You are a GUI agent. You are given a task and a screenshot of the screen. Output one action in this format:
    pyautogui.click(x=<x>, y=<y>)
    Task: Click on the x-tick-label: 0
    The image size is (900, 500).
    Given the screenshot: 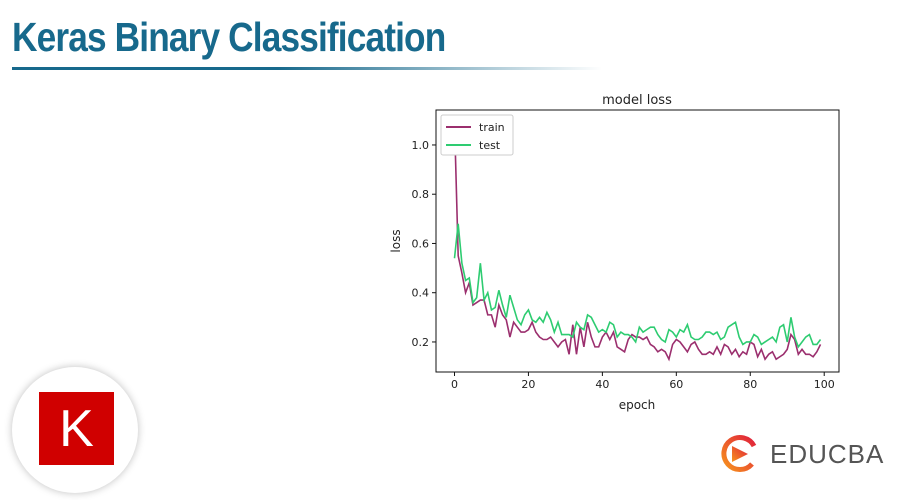 What is the action you would take?
    pyautogui.click(x=454, y=384)
    